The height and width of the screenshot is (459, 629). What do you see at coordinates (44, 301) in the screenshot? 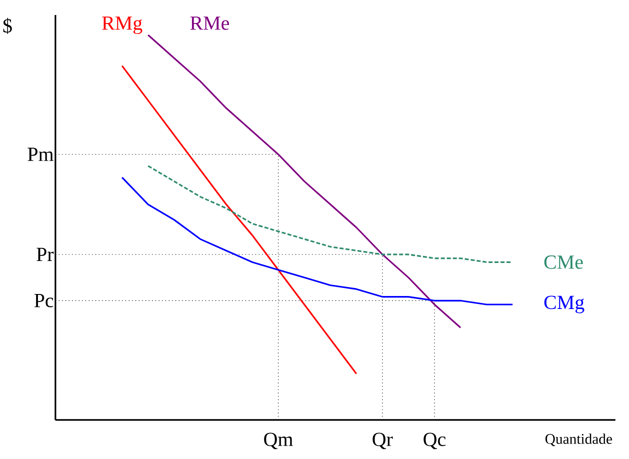
I see `ref-line-label: Pc` at bounding box center [44, 301].